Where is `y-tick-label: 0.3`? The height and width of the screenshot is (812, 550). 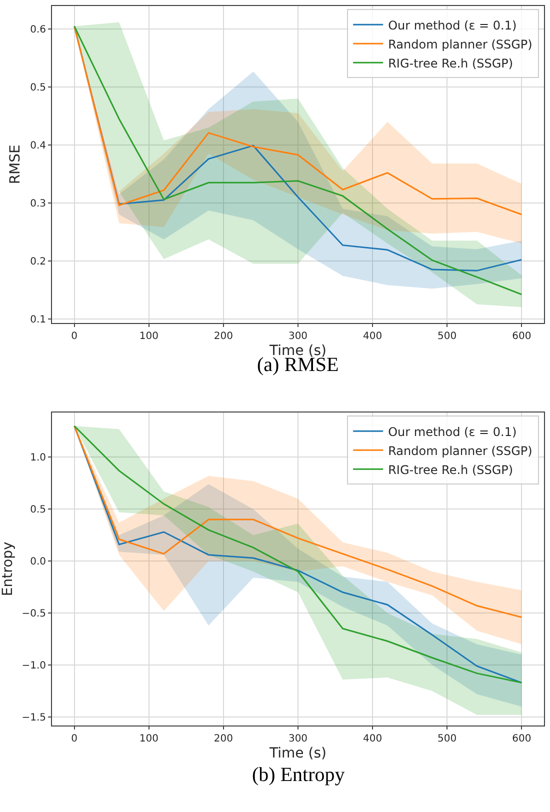
y-tick-label: 0.3 is located at coordinates (38, 204).